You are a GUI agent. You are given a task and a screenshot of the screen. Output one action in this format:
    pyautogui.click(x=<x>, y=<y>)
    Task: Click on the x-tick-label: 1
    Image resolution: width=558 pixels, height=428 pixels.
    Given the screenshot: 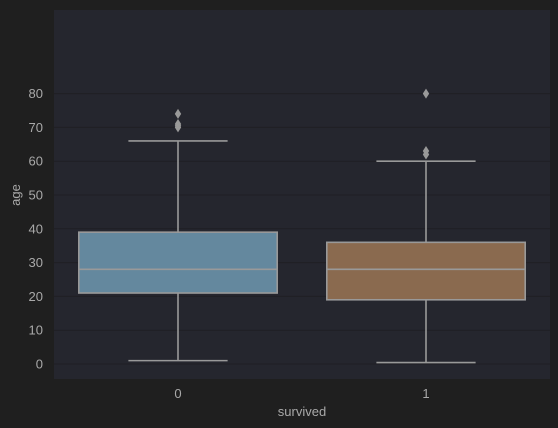 What is the action you would take?
    pyautogui.click(x=425, y=393)
    